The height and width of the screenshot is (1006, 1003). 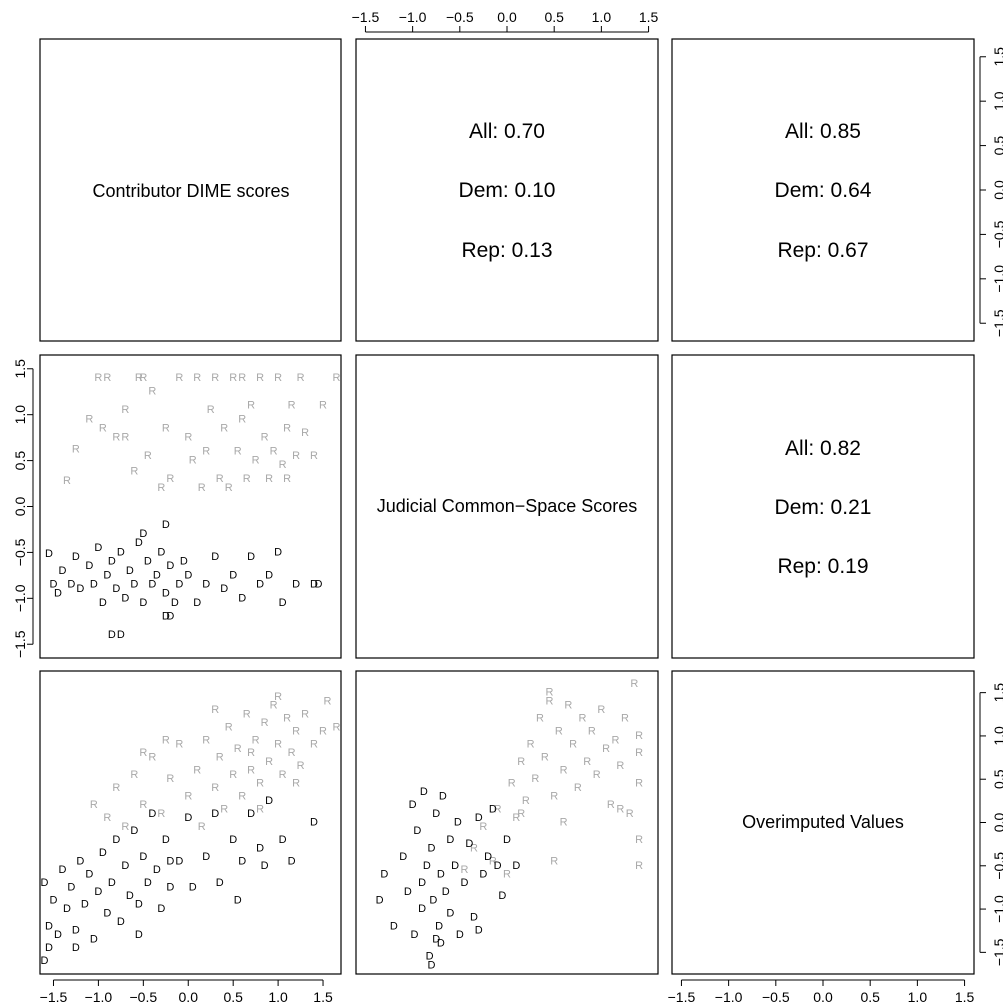 What do you see at coordinates (233, 378) in the screenshot?
I see `point-rep-p0-26: R` at bounding box center [233, 378].